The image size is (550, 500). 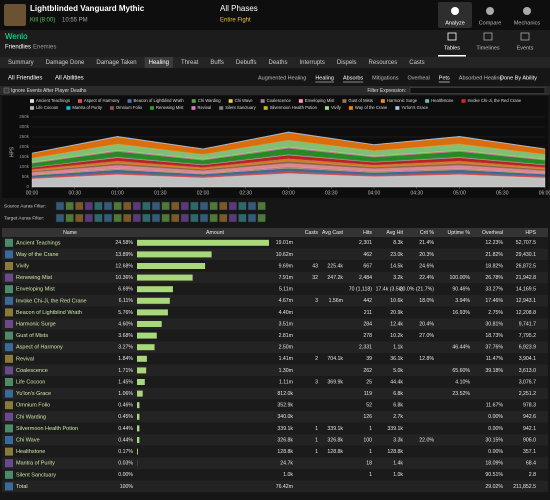 I want to click on legend-label: Silvermoon Health Potion, so click(x=294, y=107).